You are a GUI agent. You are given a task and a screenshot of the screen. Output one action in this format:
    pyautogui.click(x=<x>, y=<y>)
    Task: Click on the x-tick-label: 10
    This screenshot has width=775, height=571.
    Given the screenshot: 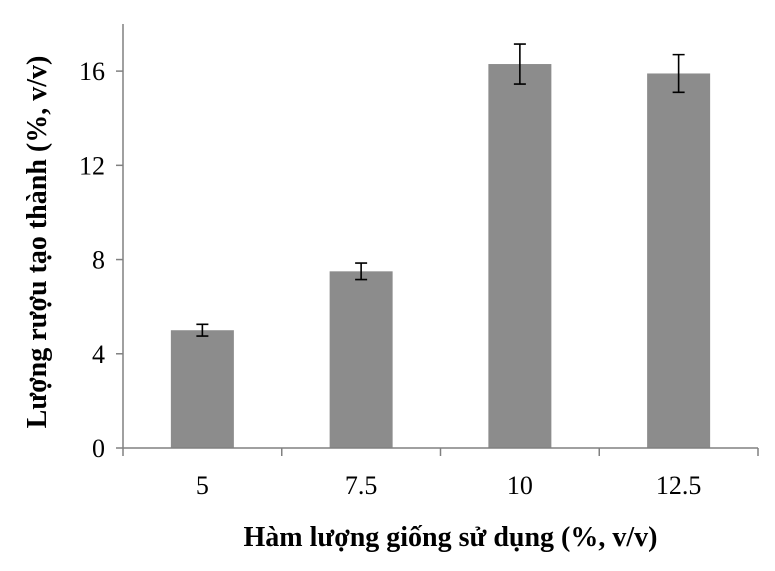 What is the action you would take?
    pyautogui.click(x=520, y=485)
    